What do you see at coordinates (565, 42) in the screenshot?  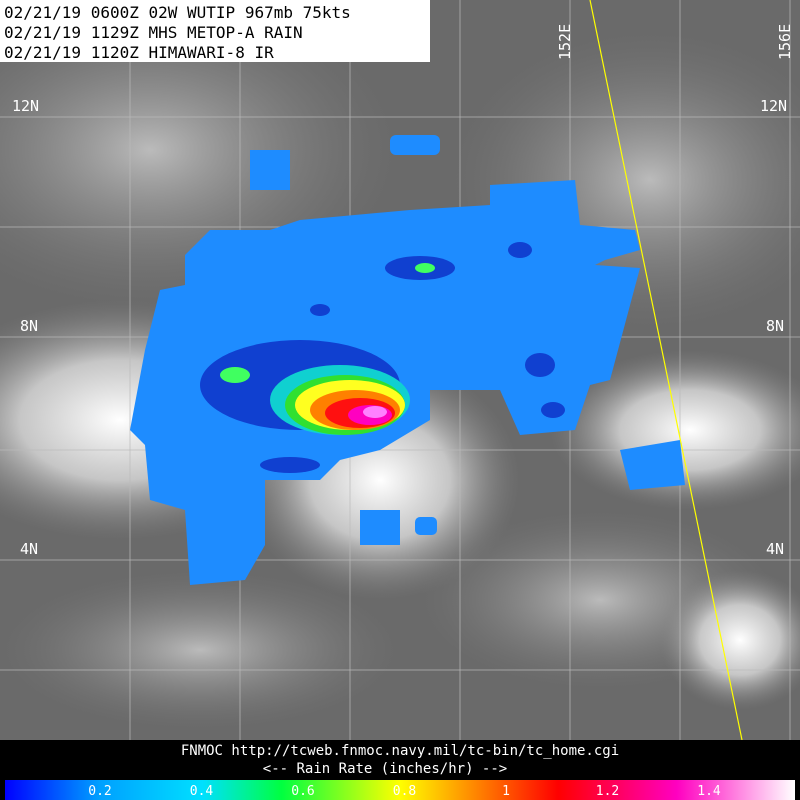 I see `lon-label: 152E` at bounding box center [565, 42].